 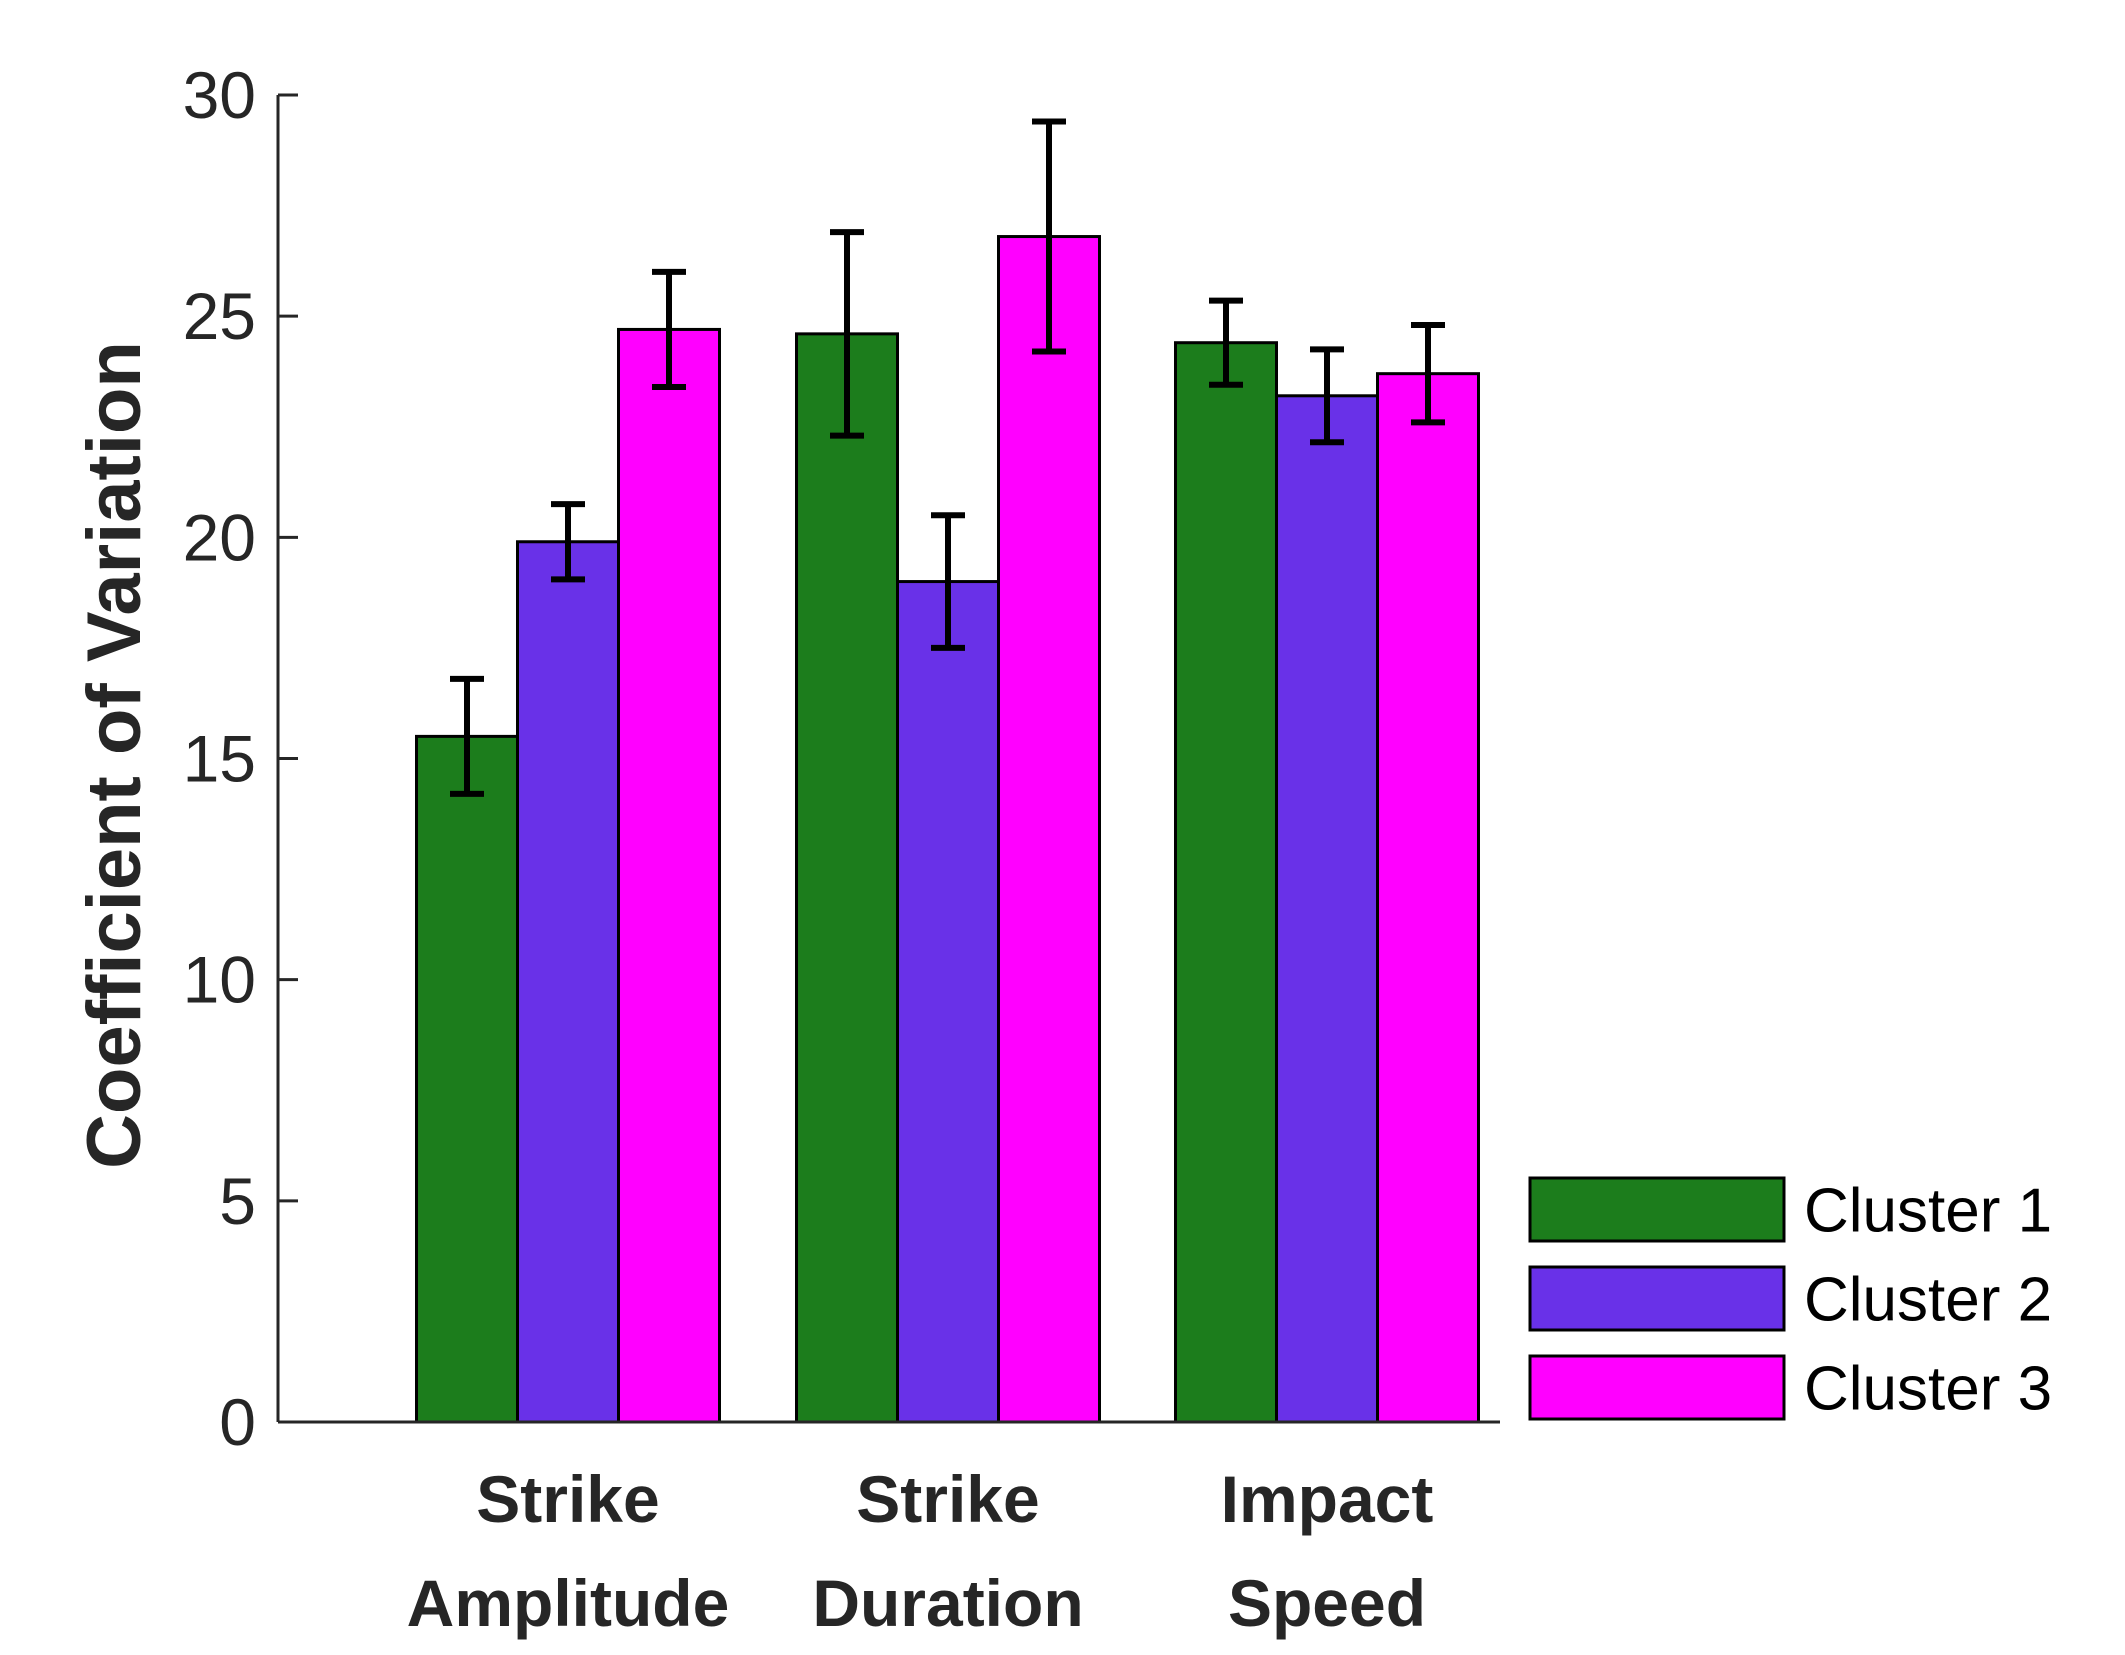 I want to click on category-label-line: Duration, so click(x=947, y=1603).